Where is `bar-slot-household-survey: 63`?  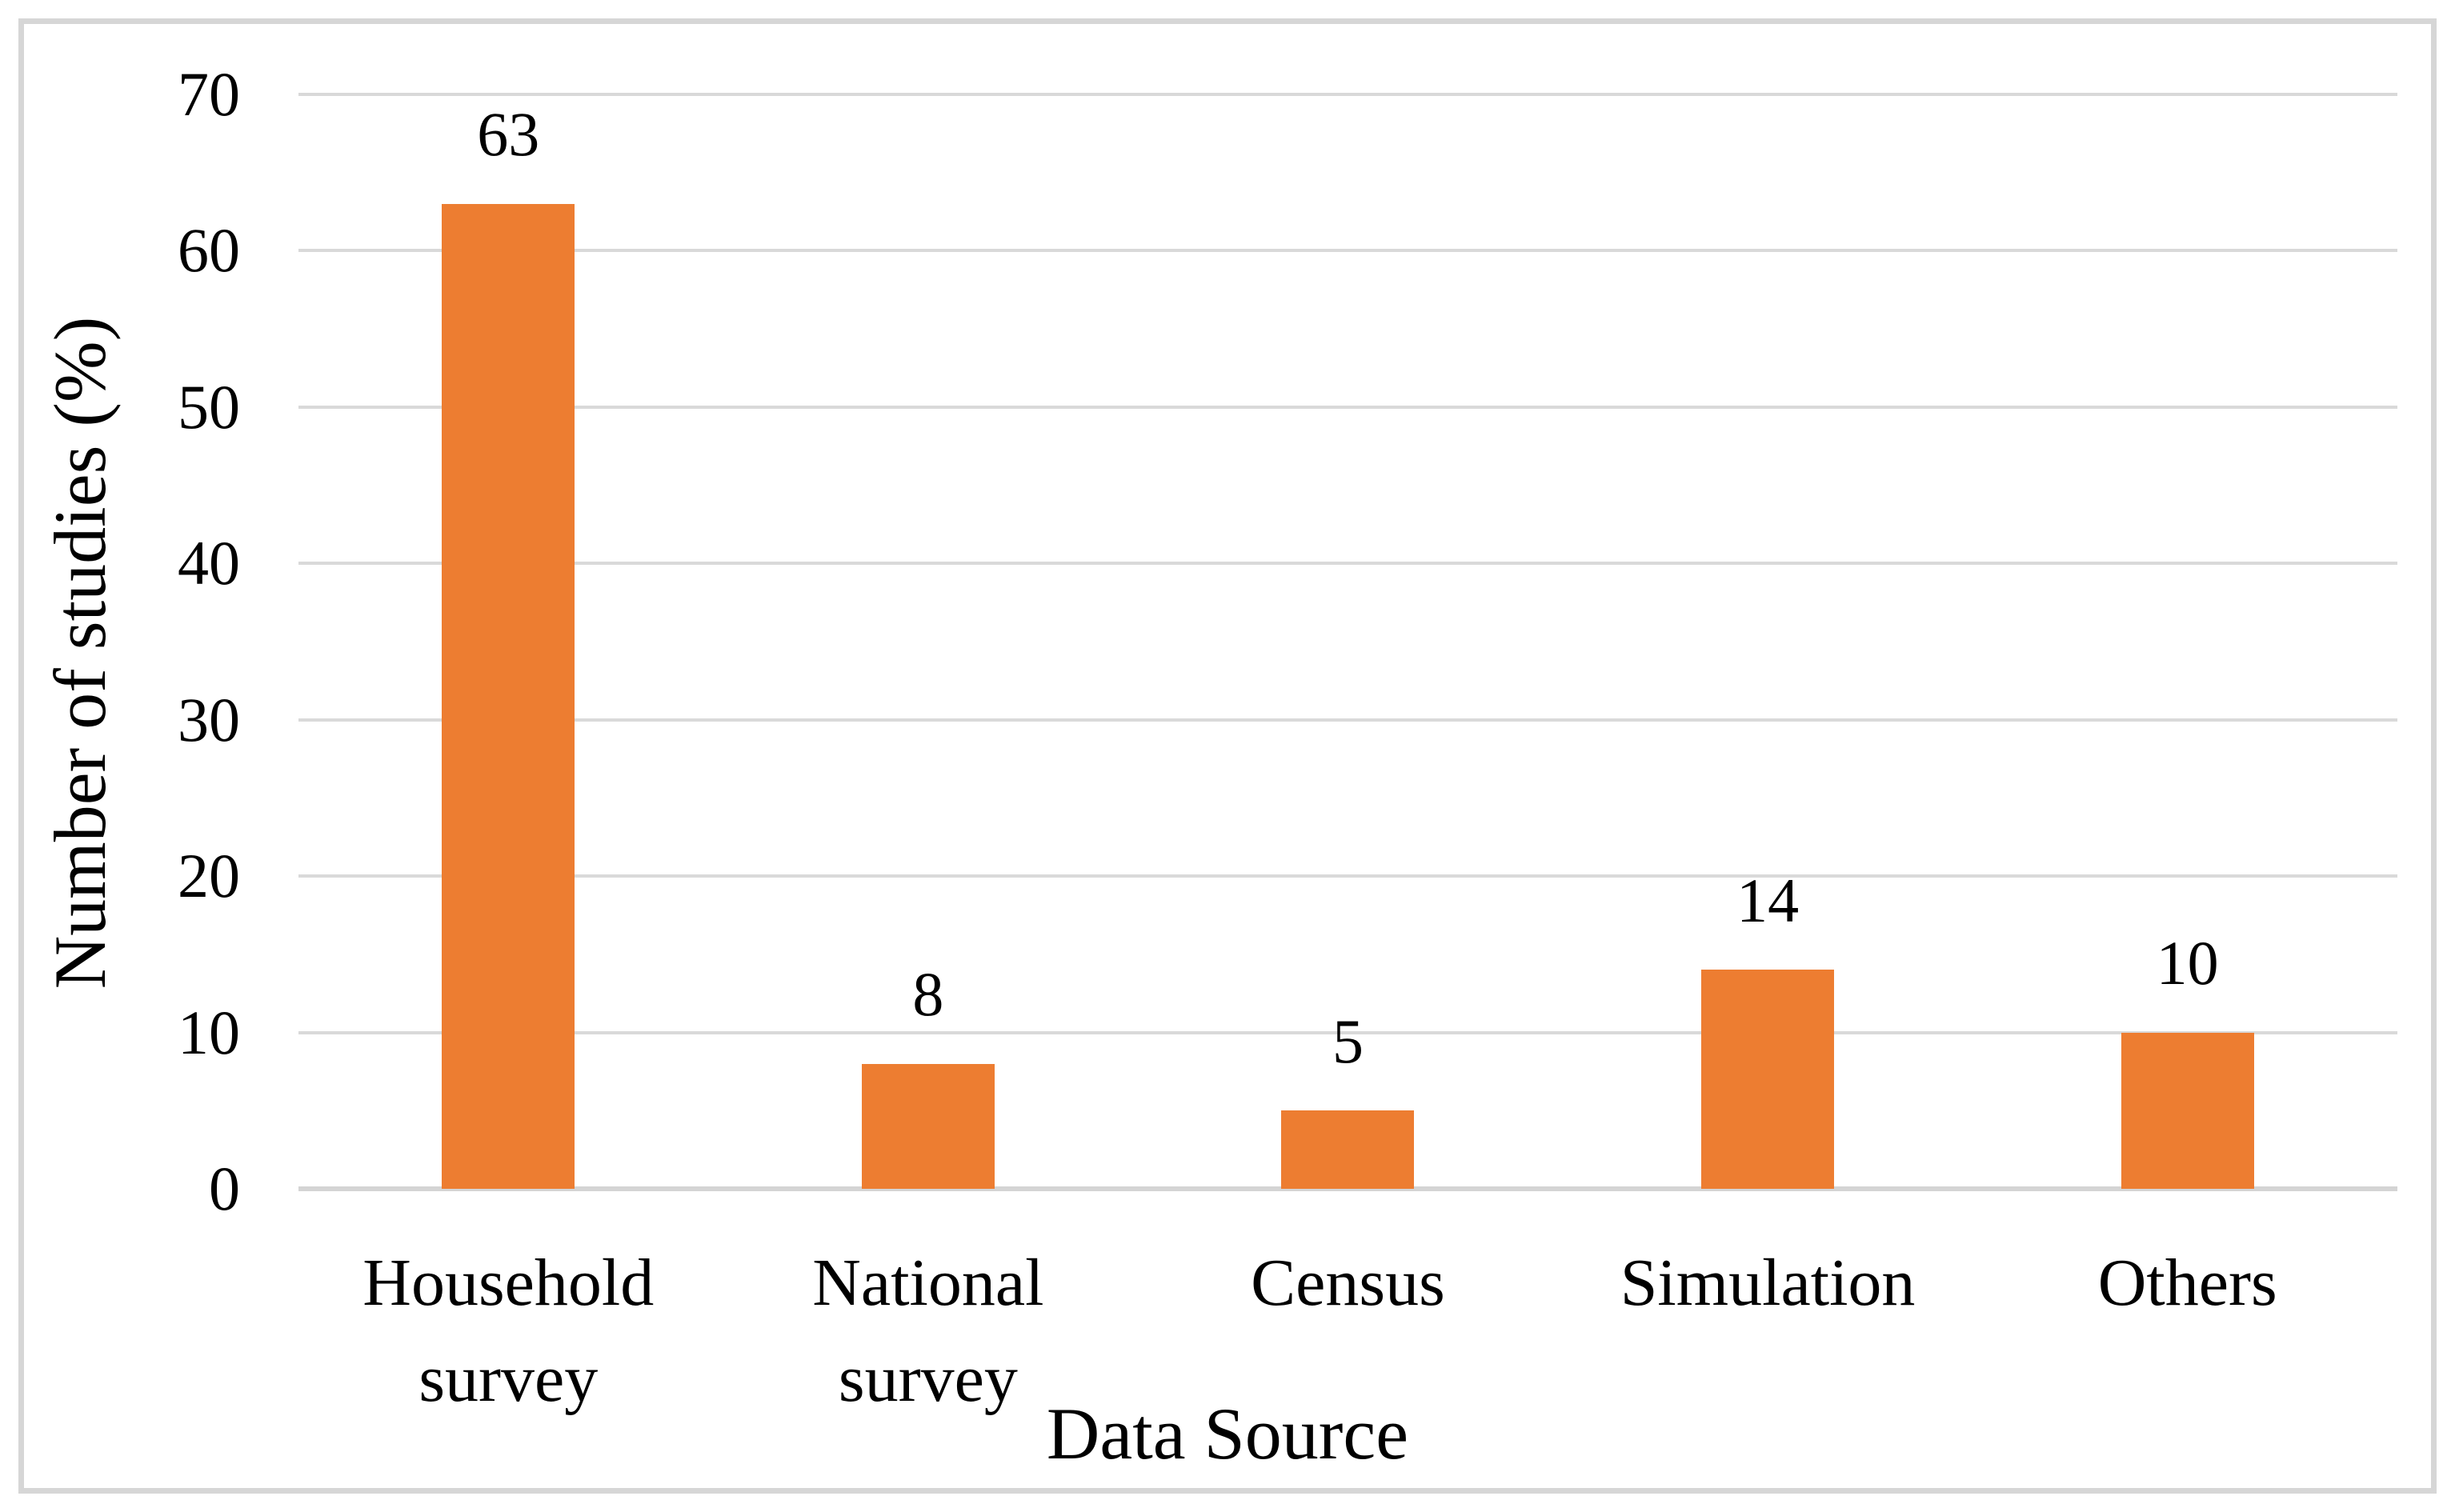
bar-slot-household-survey: 63 is located at coordinates (509, 641).